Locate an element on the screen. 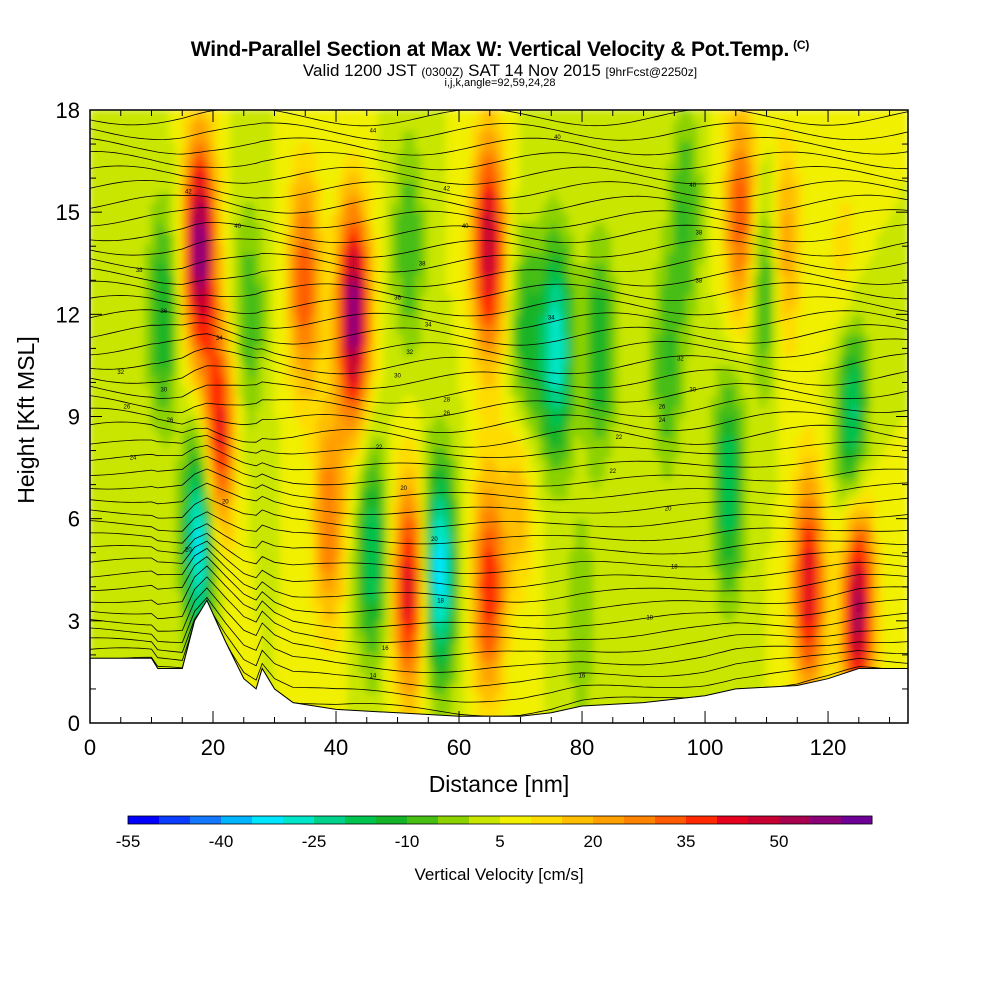 Image resolution: width=1000 pixels, height=1000 pixels. colorbar-tick-label: -10 is located at coordinates (407, 841).